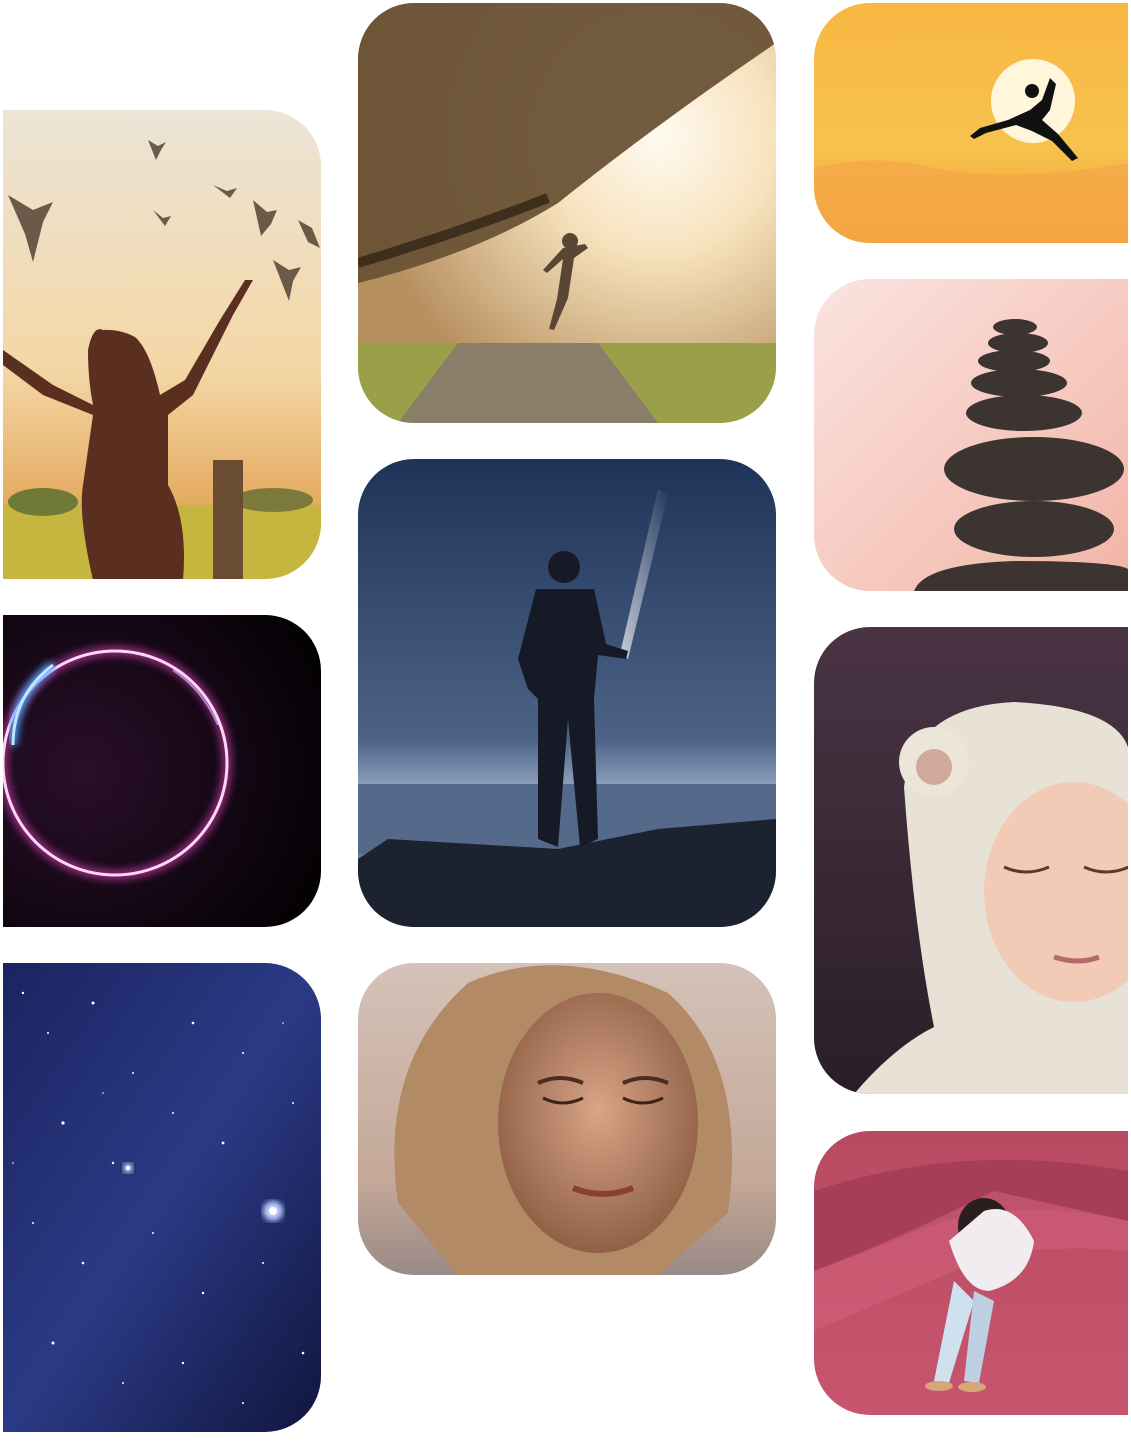 This screenshot has width=1131, height=1443. I want to click on photo-neon-ring, so click(162, 771).